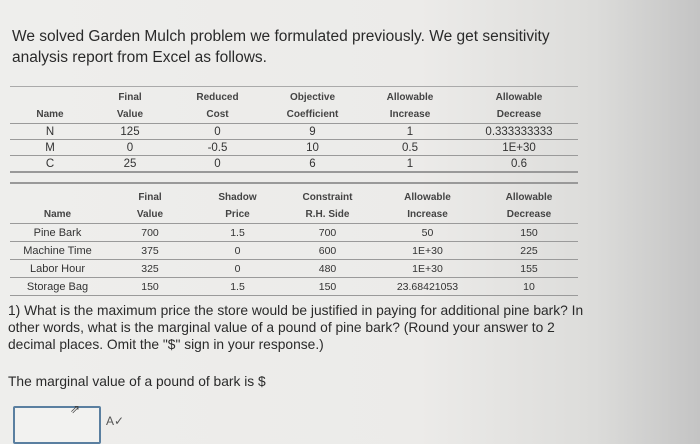  I want to click on table-cell: 225, so click(529, 250).